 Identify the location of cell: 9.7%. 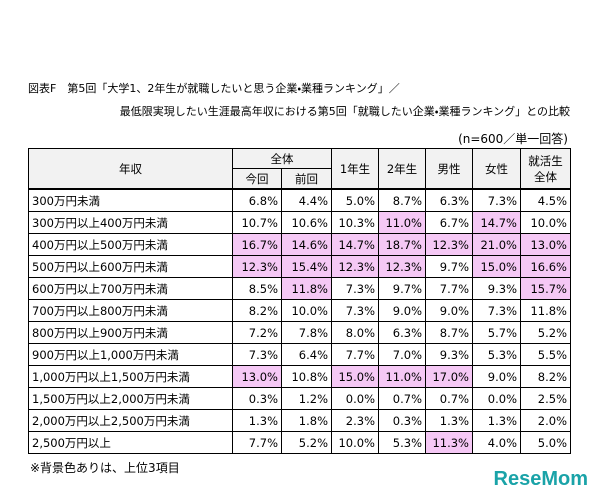
(449, 266).